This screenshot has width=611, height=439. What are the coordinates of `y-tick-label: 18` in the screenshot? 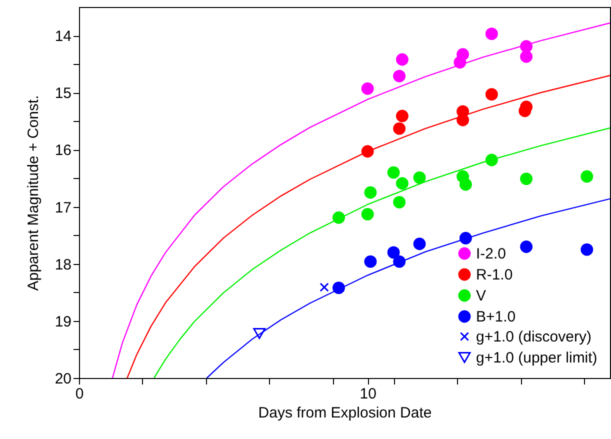 It's located at (63, 265).